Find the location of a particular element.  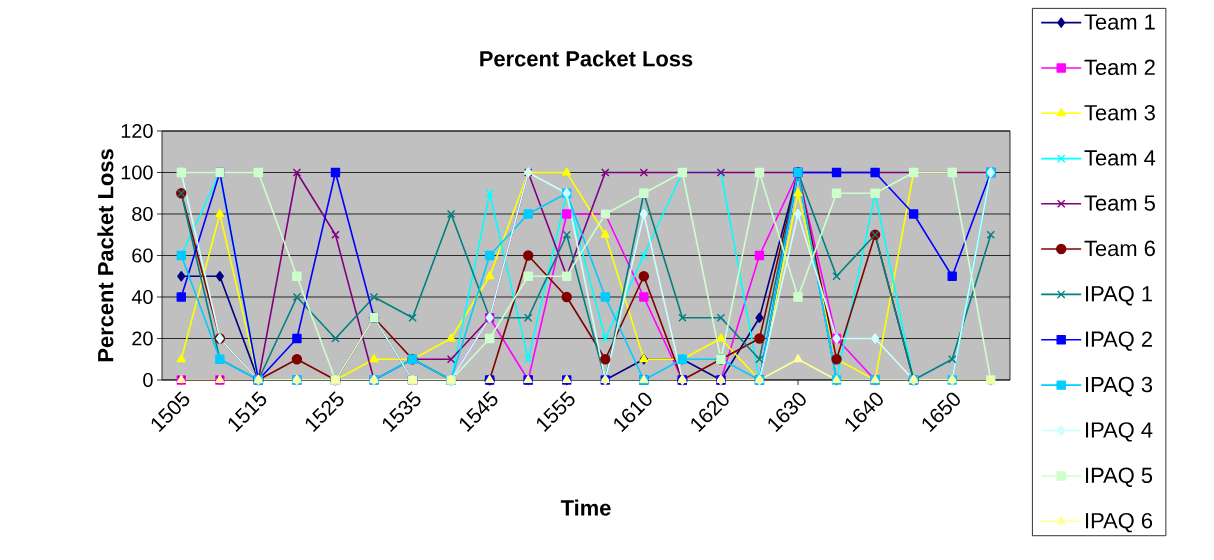

x-axis-title: Time is located at coordinates (585, 507).